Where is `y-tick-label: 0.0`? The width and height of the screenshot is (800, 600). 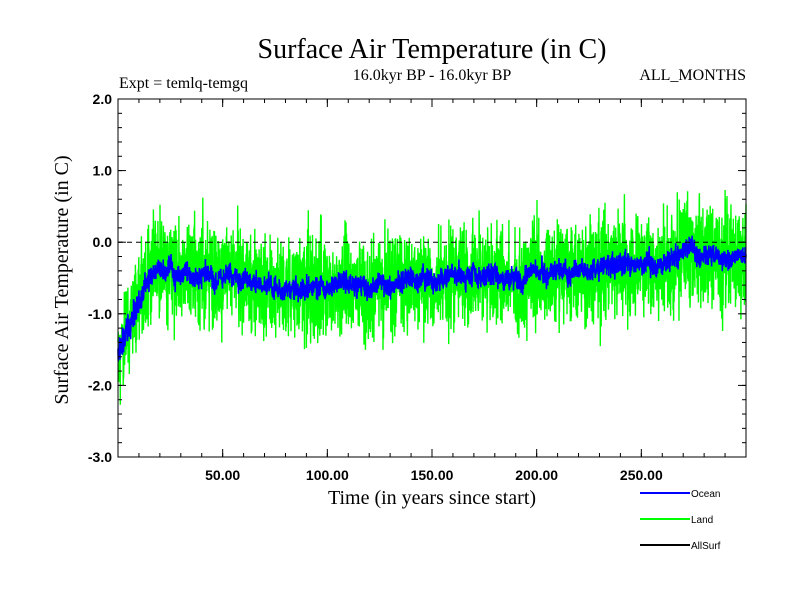
y-tick-label: 0.0 is located at coordinates (103, 242).